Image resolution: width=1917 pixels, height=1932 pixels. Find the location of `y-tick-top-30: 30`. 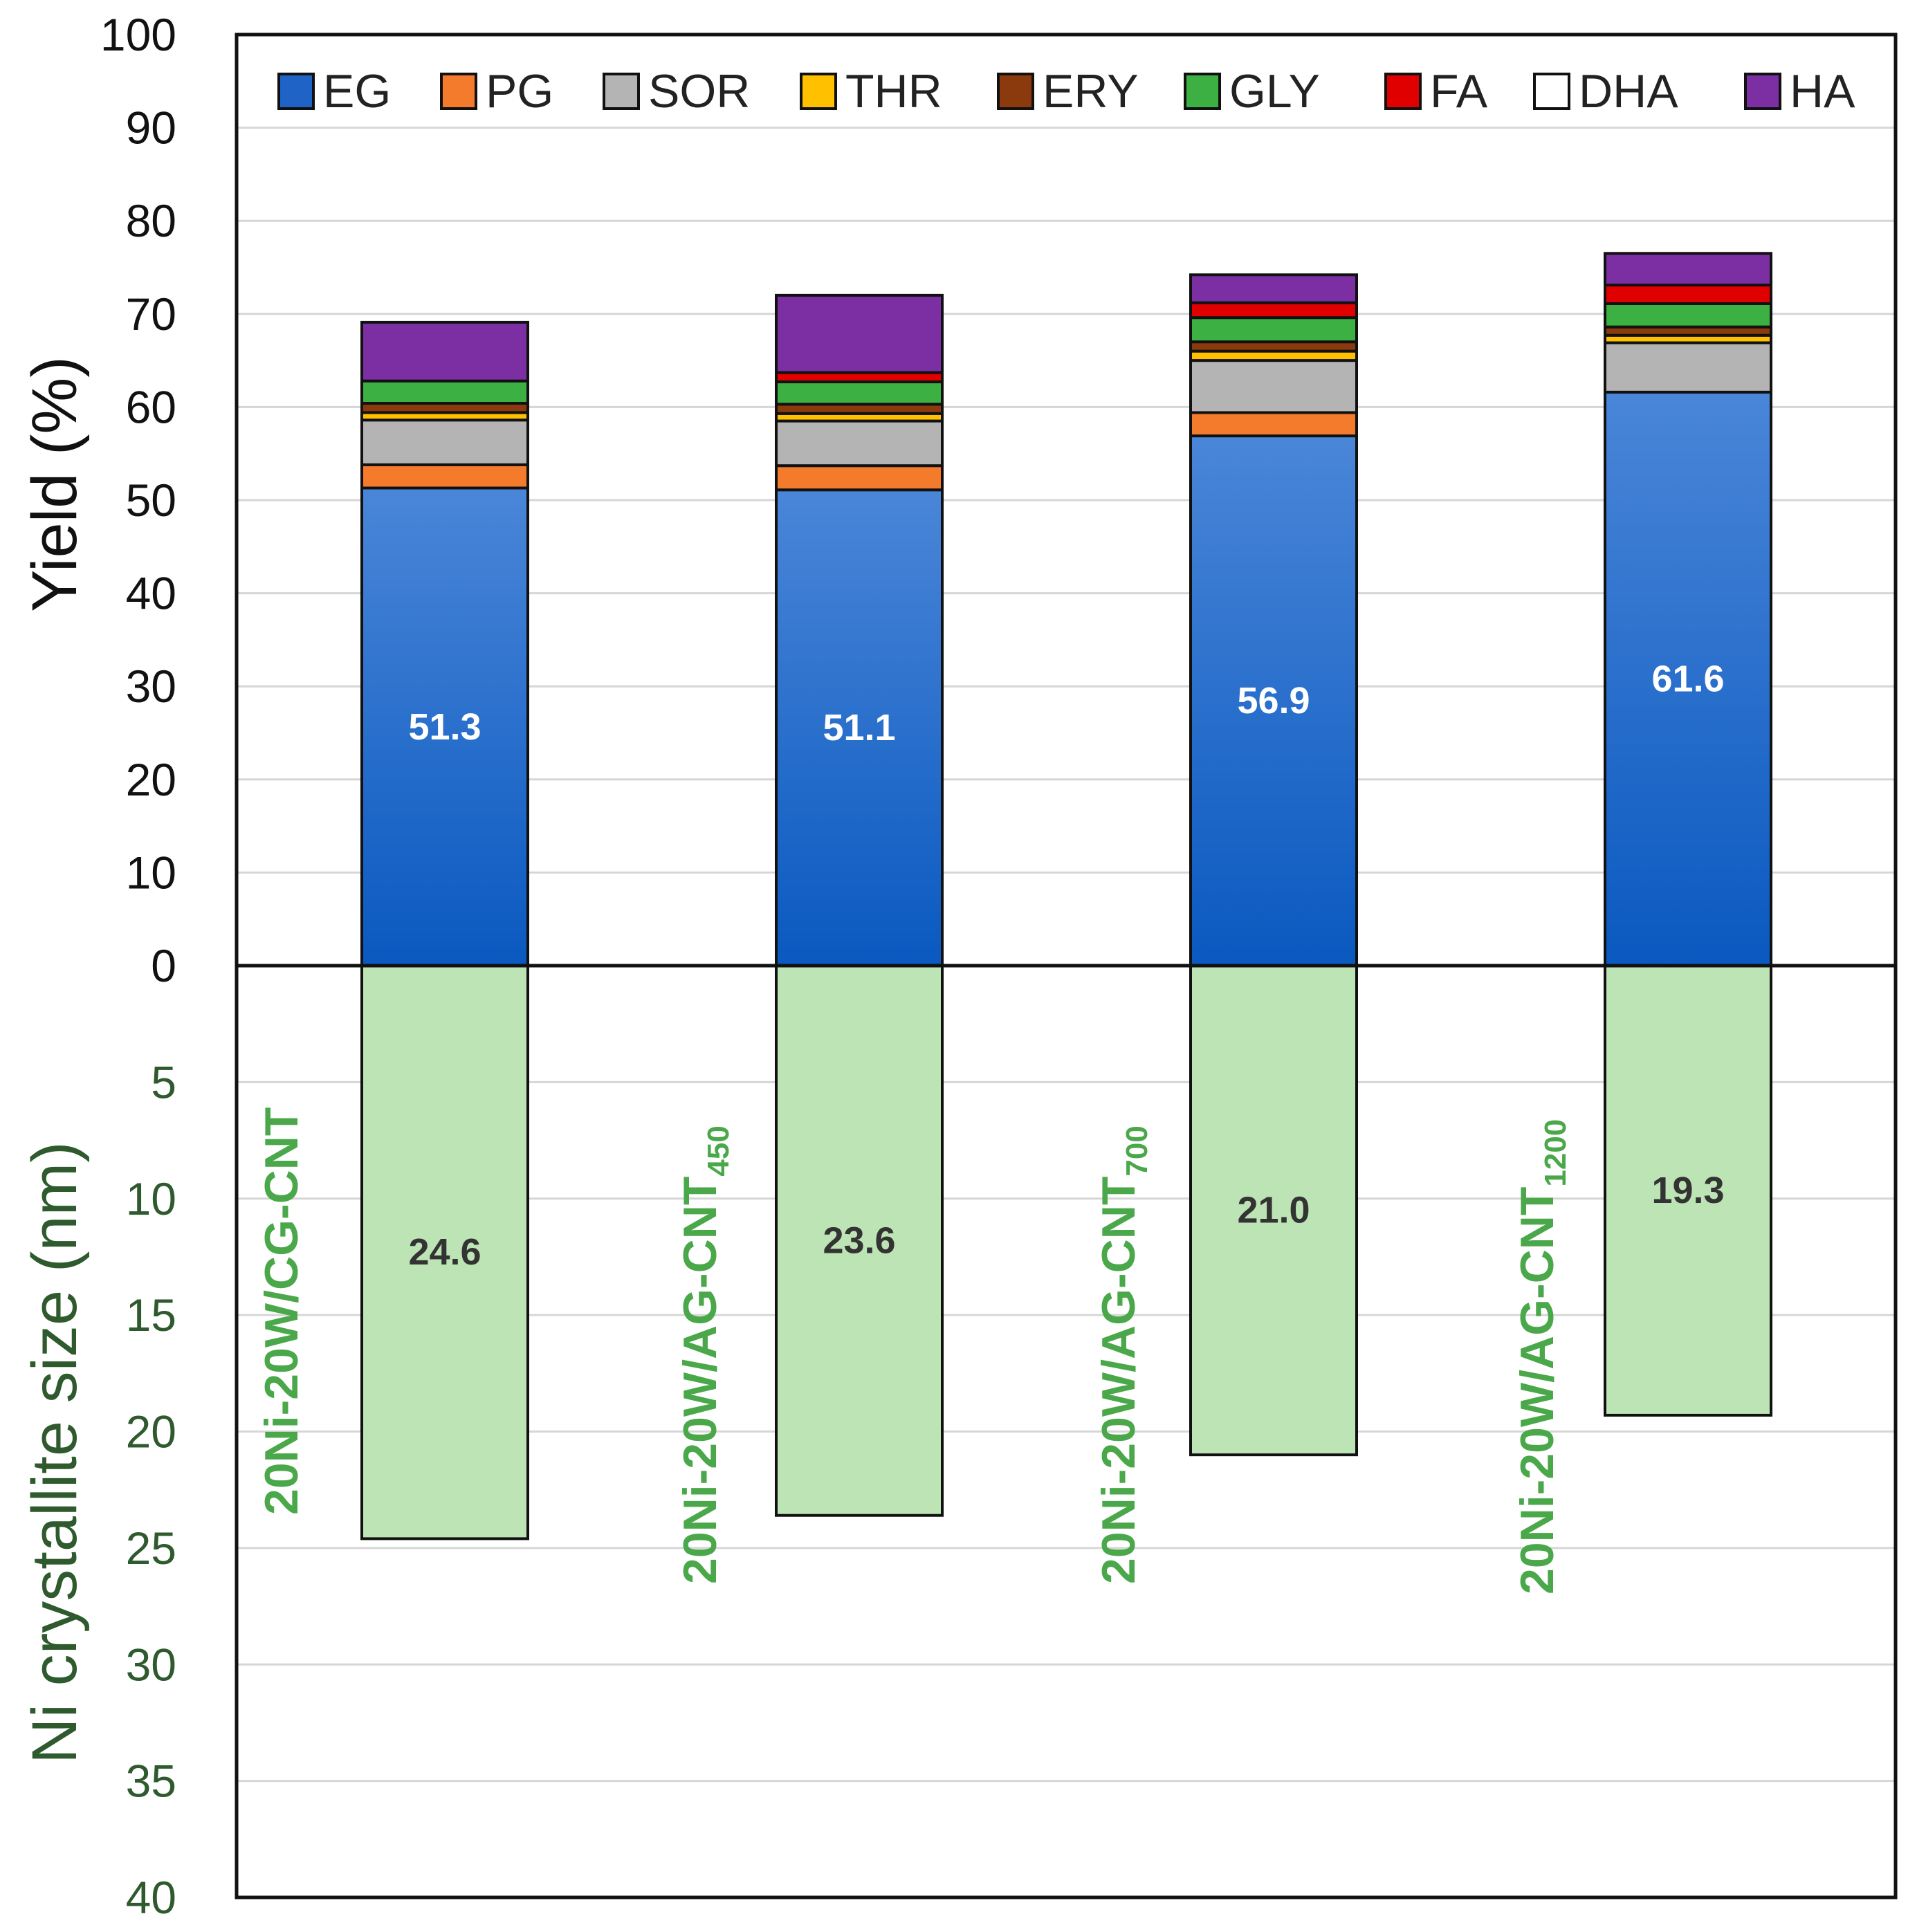

y-tick-top-30: 30 is located at coordinates (151, 686).